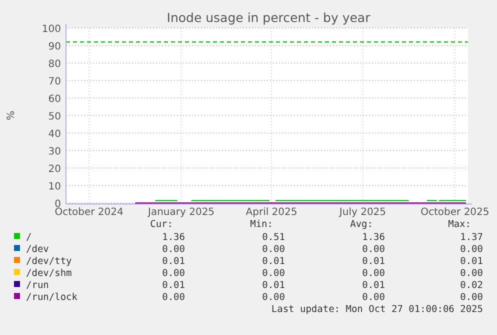 The width and height of the screenshot is (497, 335). What do you see at coordinates (274, 237) in the screenshot?
I see `text: 0.51` at bounding box center [274, 237].